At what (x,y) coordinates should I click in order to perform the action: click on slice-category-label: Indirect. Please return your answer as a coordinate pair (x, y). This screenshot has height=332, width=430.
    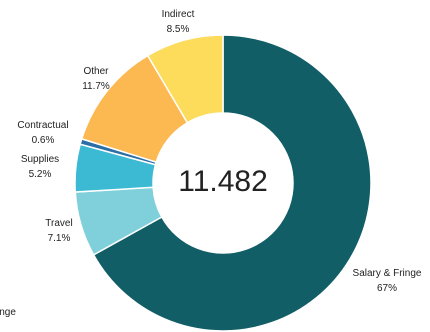
    Looking at the image, I should click on (178, 14).